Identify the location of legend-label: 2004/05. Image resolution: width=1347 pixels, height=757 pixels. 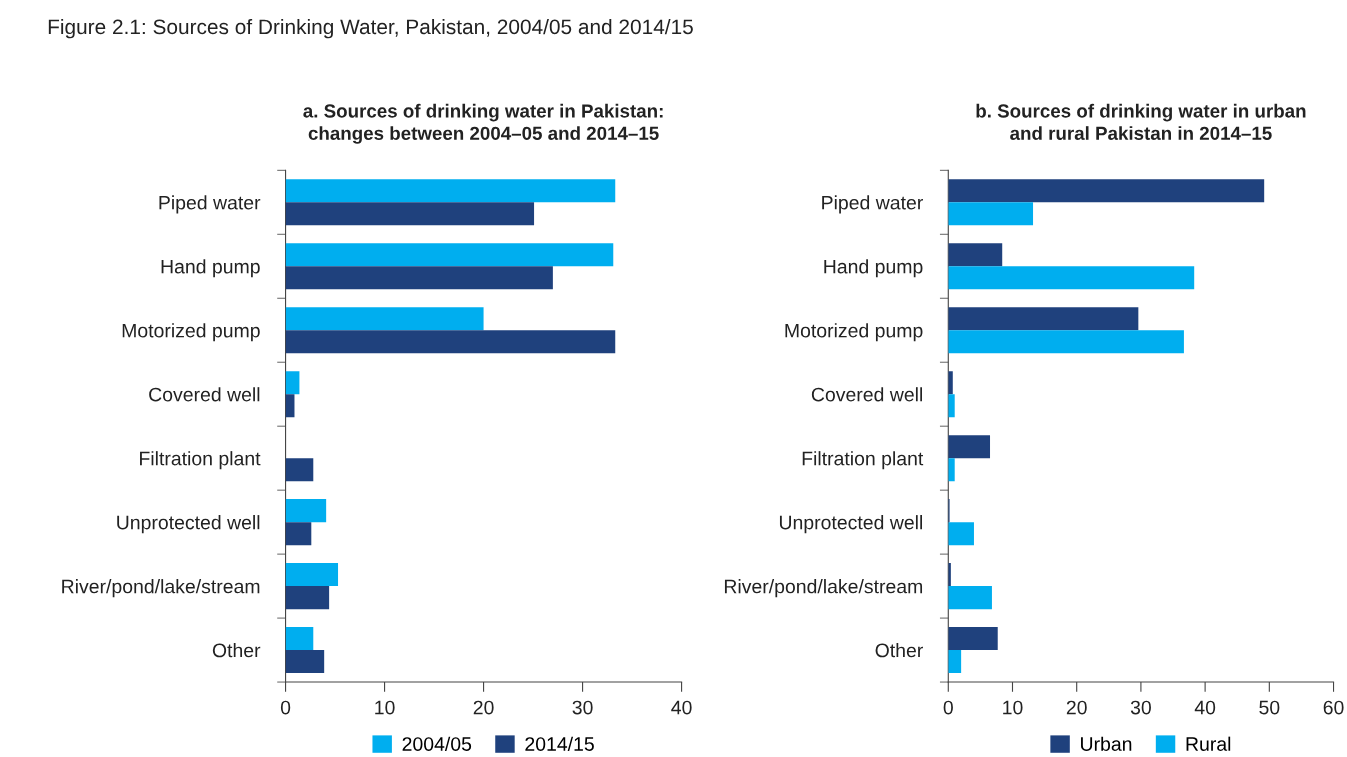
(437, 743).